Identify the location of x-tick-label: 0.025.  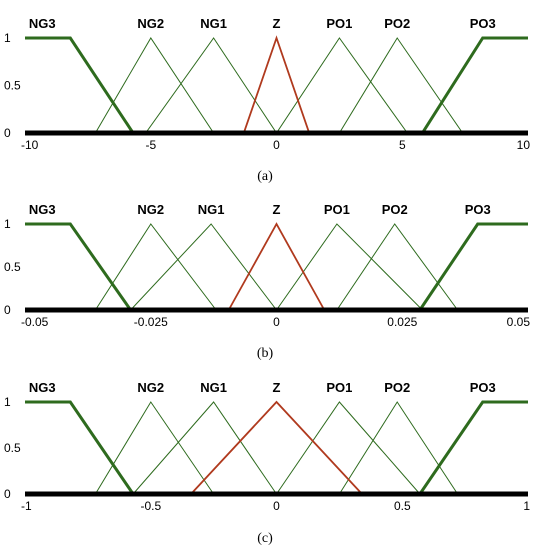
(402, 322).